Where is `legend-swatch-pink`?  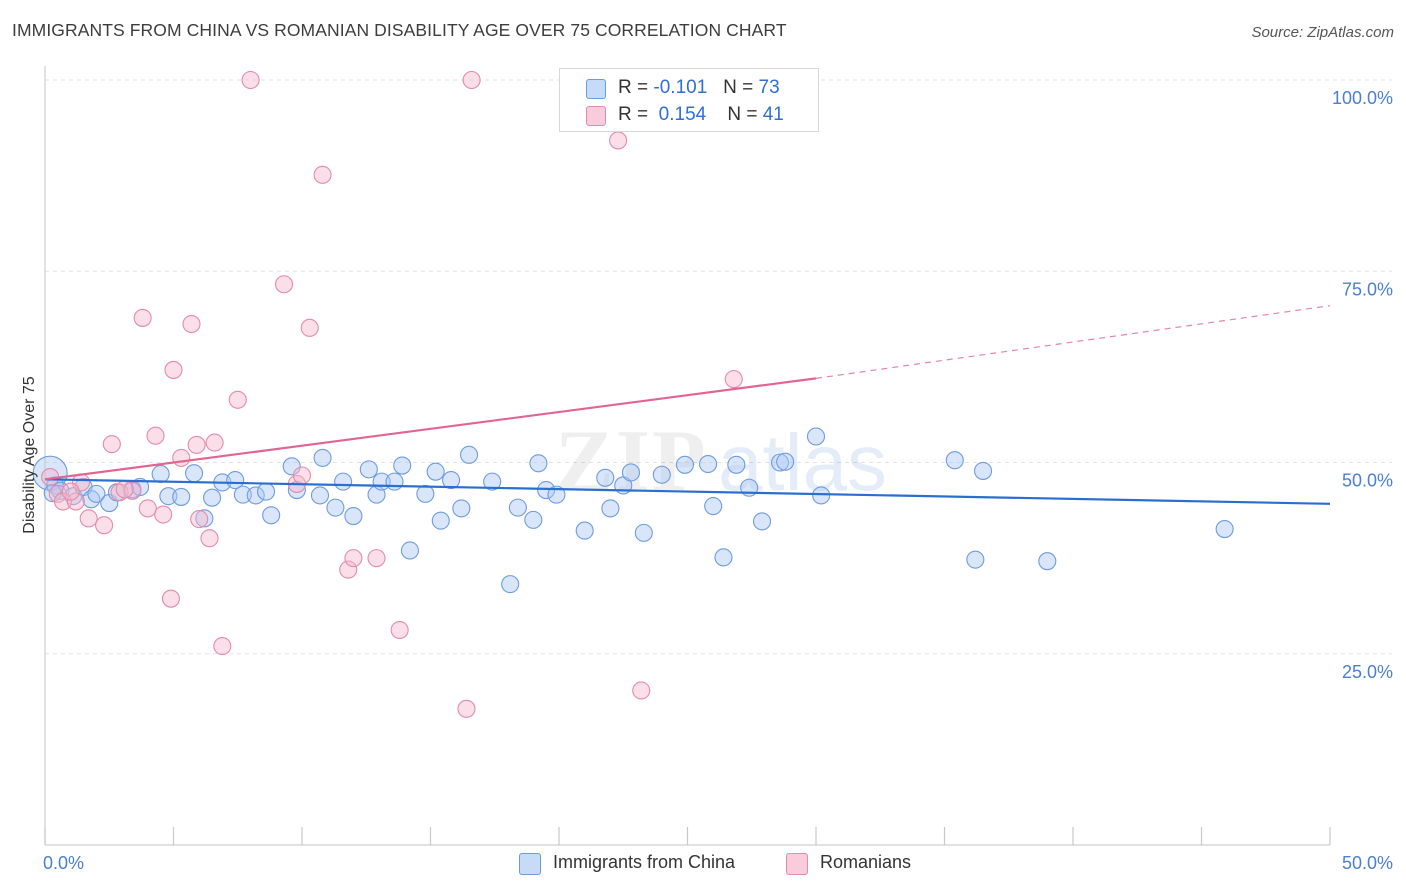
legend-swatch-pink is located at coordinates (596, 116).